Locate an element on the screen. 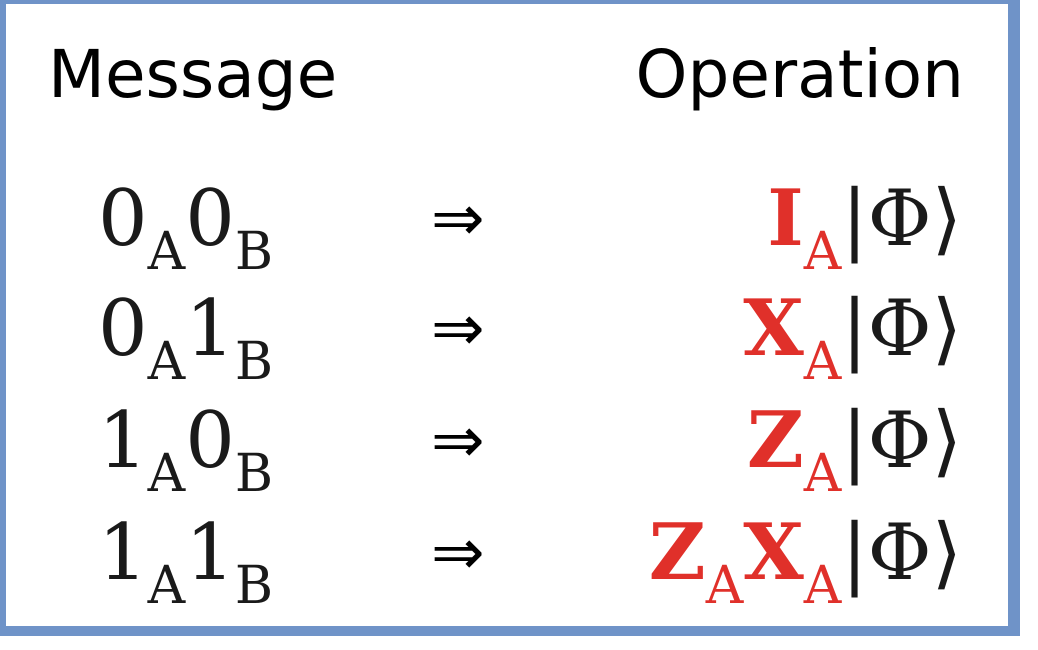  operation-expression: XA|Φ⟩ is located at coordinates (852, 333).